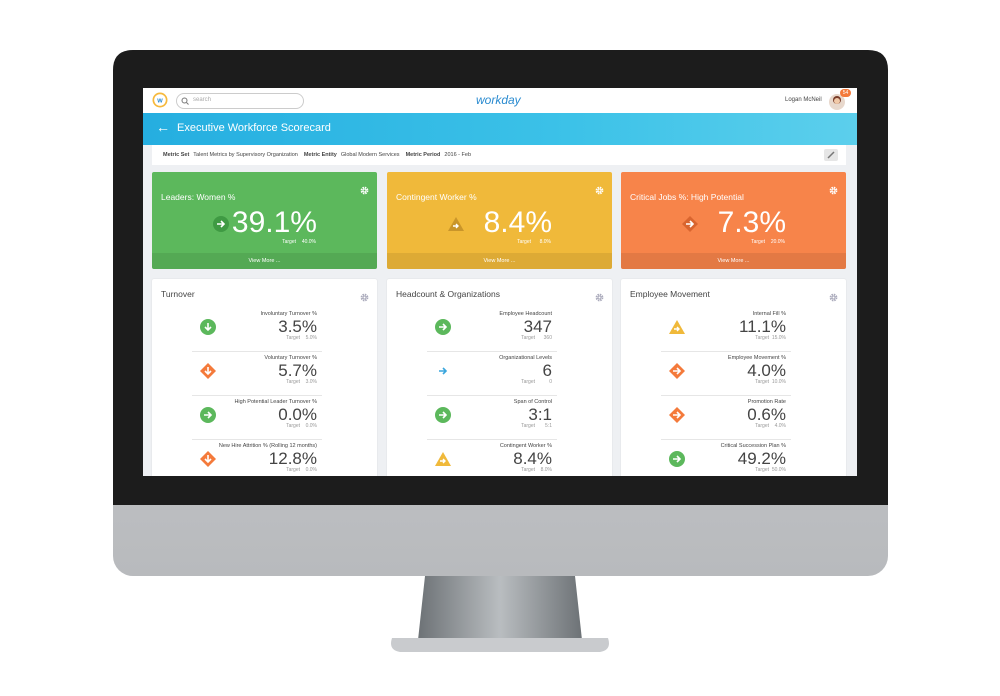 The height and width of the screenshot is (696, 1000). Describe the element at coordinates (436, 197) in the screenshot. I see `kpi-title: Contingent Worker %` at that location.